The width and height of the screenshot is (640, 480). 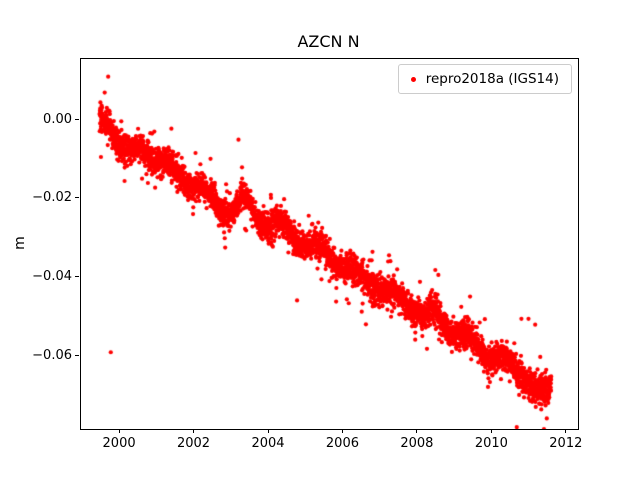 What do you see at coordinates (492, 79) in the screenshot?
I see `legend-series-label: repro2018a (IGS14)` at bounding box center [492, 79].